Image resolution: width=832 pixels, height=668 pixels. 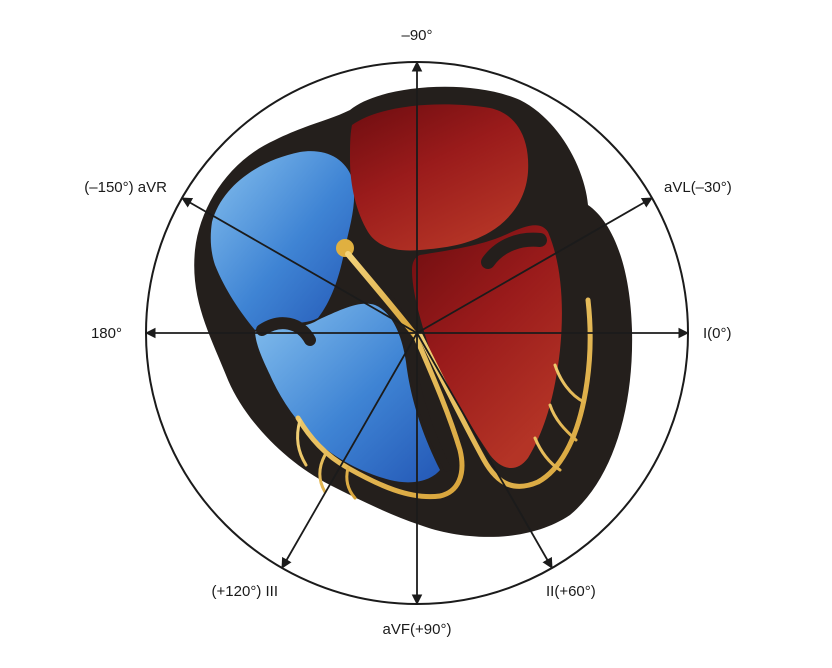 What do you see at coordinates (282, 240) in the screenshot?
I see `right-atrium` at bounding box center [282, 240].